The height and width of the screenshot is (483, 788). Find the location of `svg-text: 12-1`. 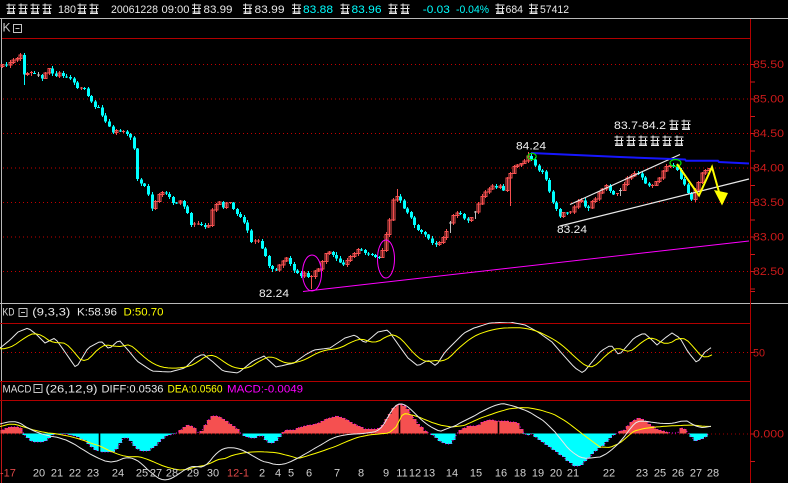

svg-text: 12-1 is located at coordinates (238, 474).